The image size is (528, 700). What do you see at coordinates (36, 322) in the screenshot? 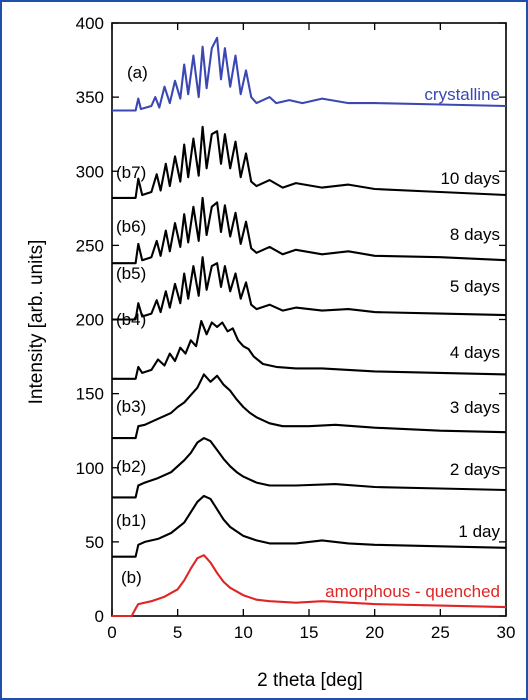
I see `y-axis-title: Intensity [arb. units]` at bounding box center [36, 322].